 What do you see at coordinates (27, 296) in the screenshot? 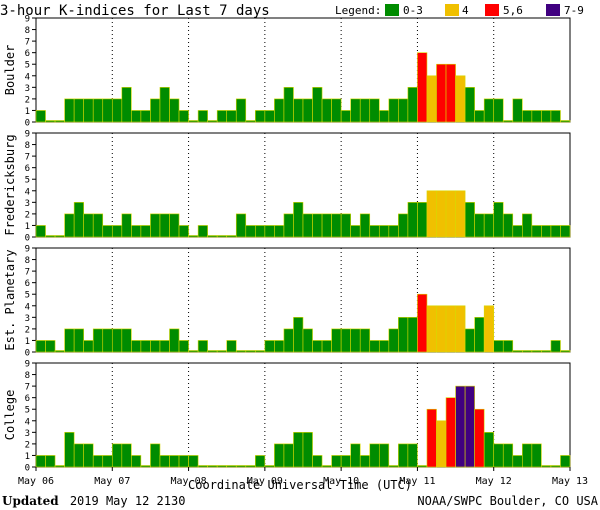
I see `y-tick-label: 5` at bounding box center [27, 296].